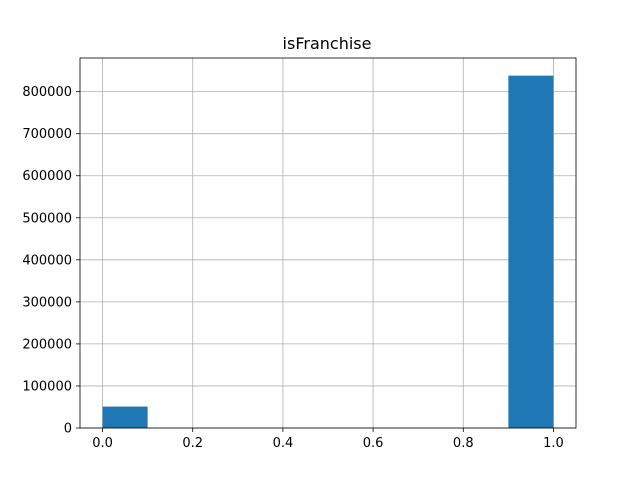 Image resolution: width=640 pixels, height=480 pixels. I want to click on y-tick-label: 400000, so click(47, 260).